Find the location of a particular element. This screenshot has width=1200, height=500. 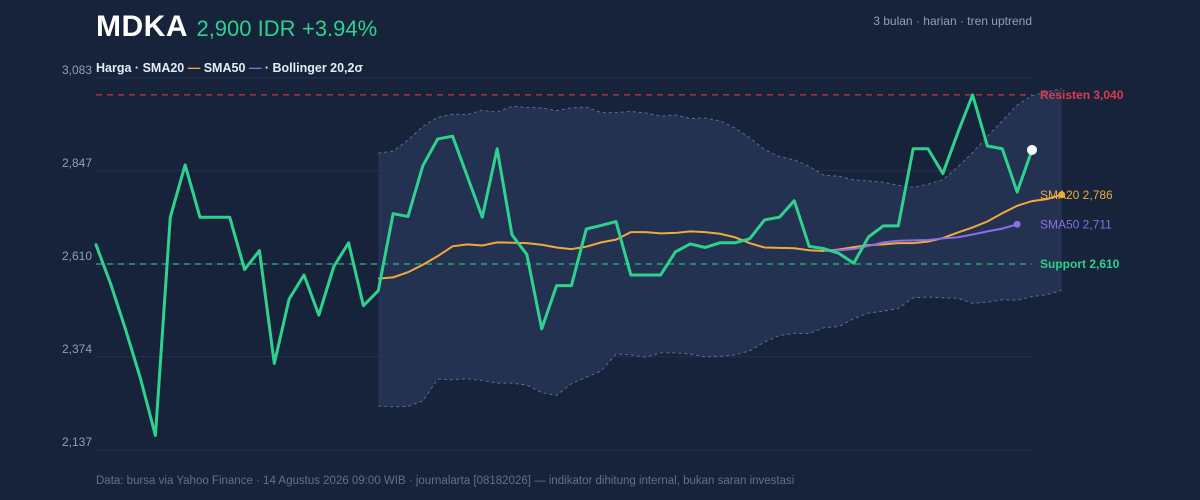

legend-sma20-label: SMA20 is located at coordinates (163, 68).